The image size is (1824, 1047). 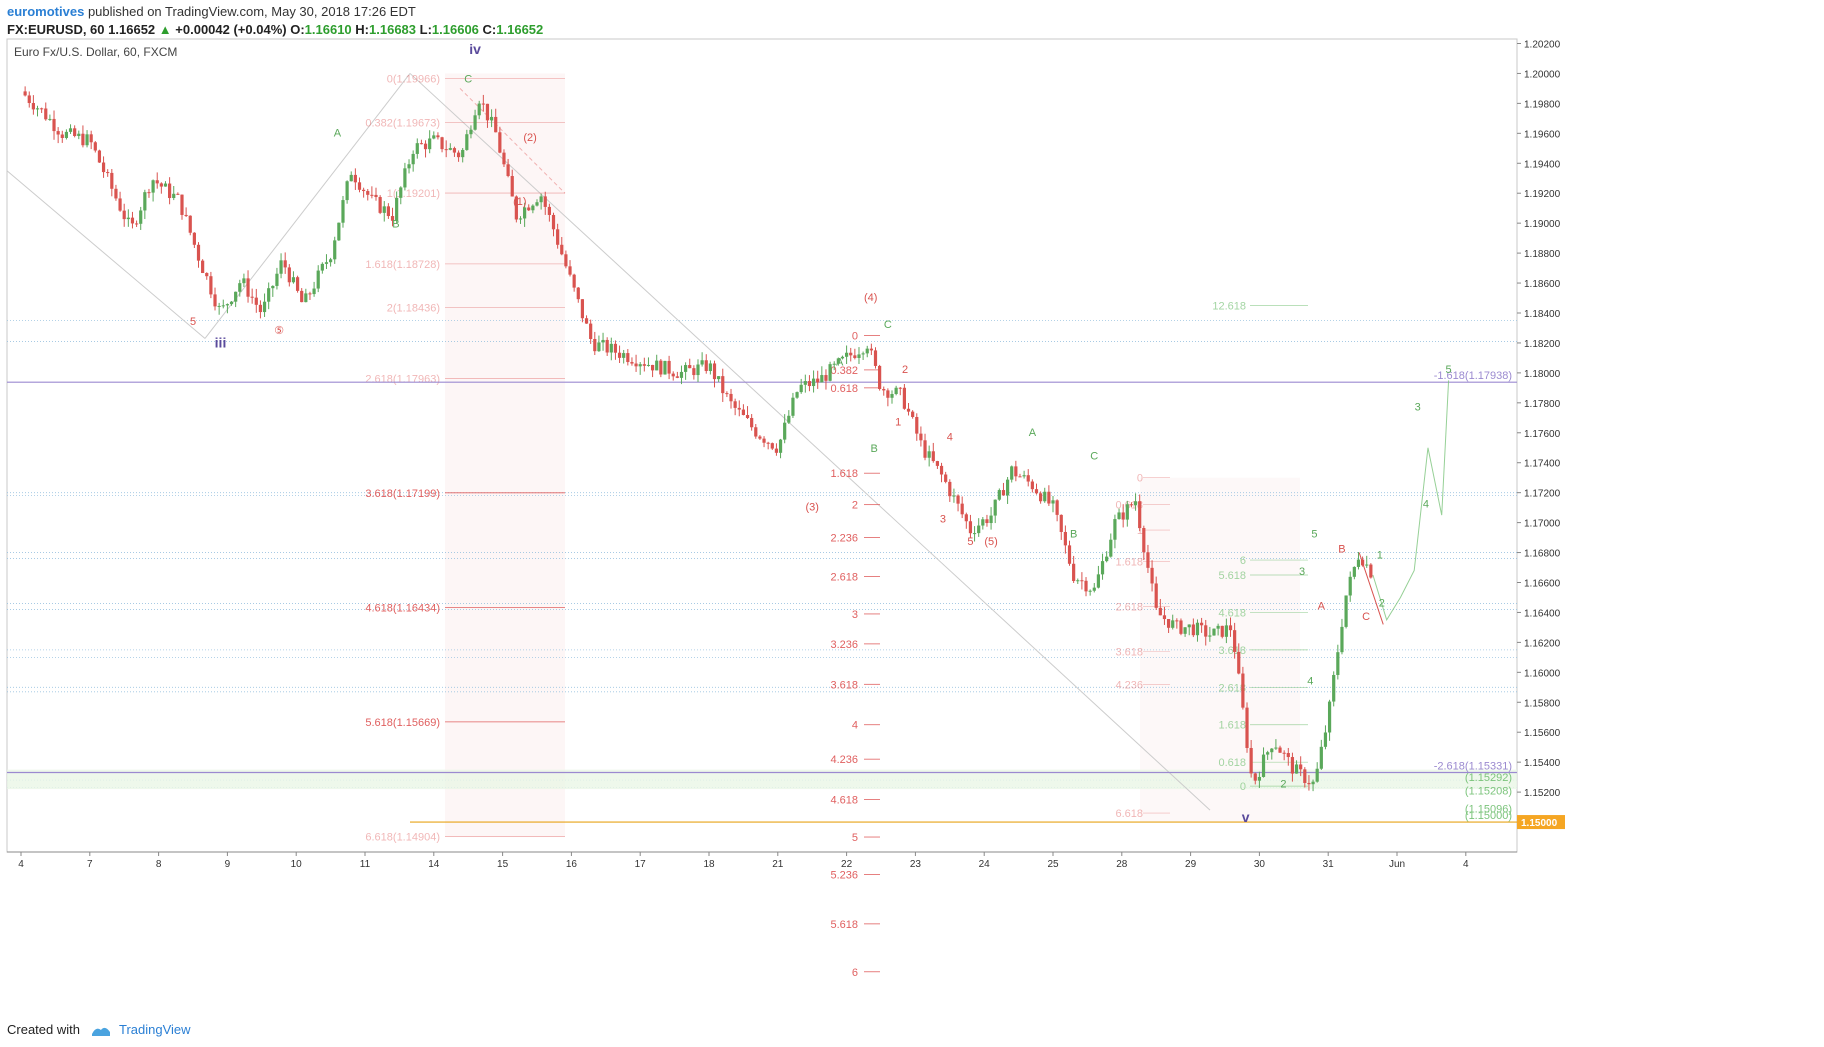 What do you see at coordinates (132, 29) in the screenshot?
I see `last-price: 1.16652` at bounding box center [132, 29].